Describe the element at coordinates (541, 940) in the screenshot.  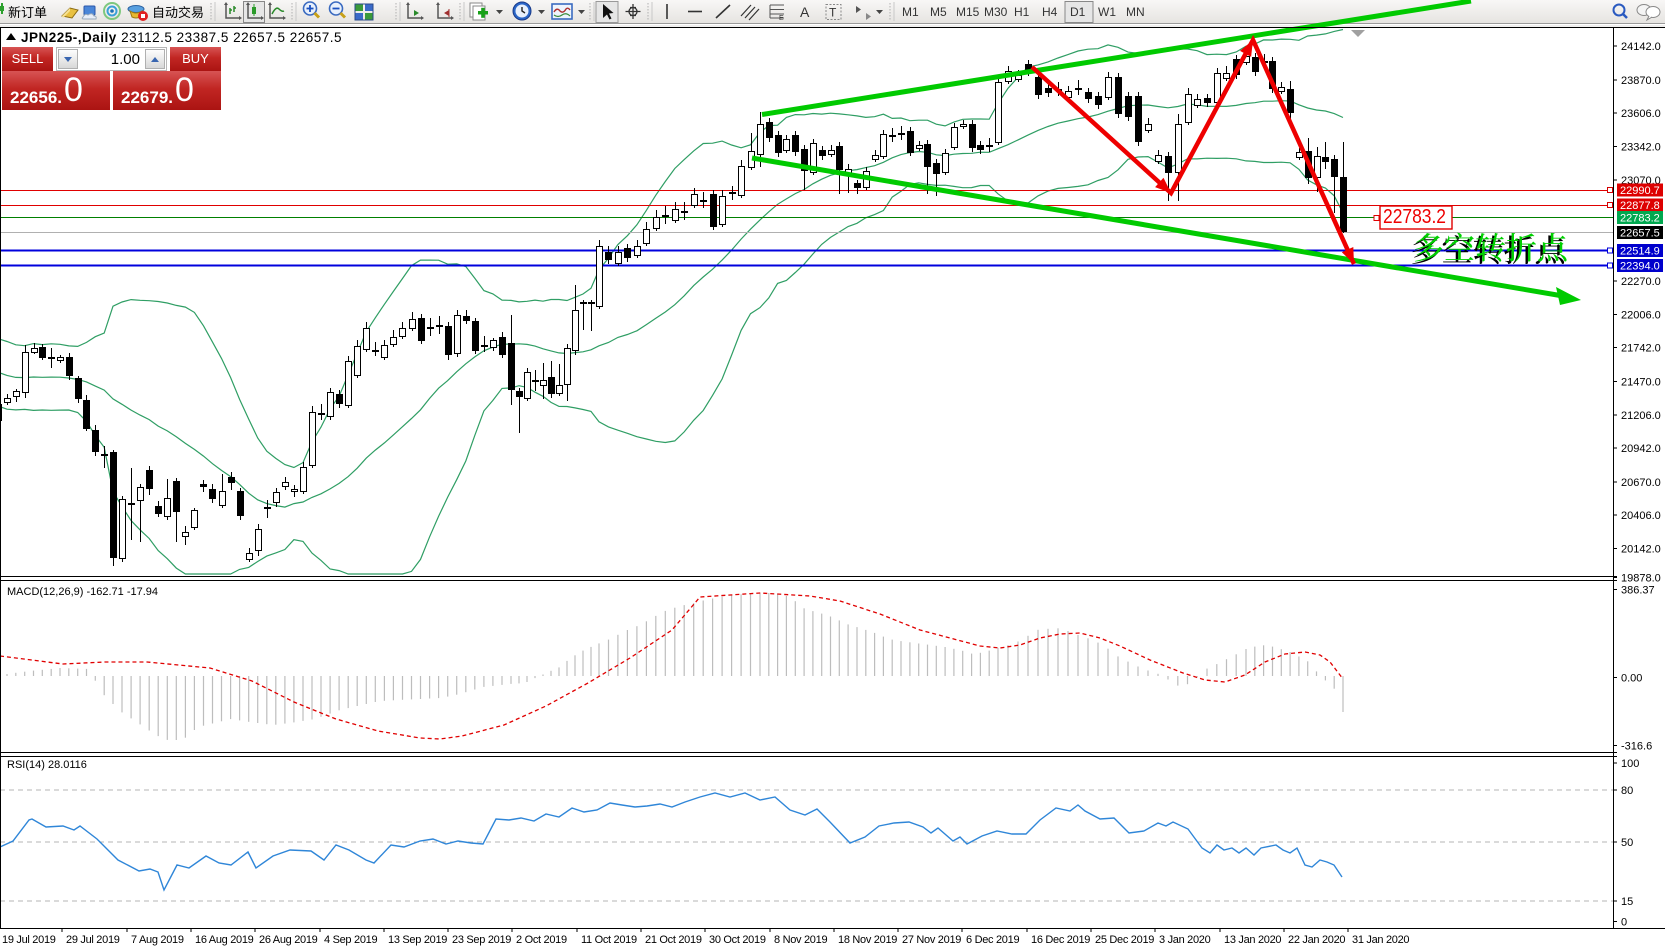
I see `svg-text: 2 Oct 2019` at that location.